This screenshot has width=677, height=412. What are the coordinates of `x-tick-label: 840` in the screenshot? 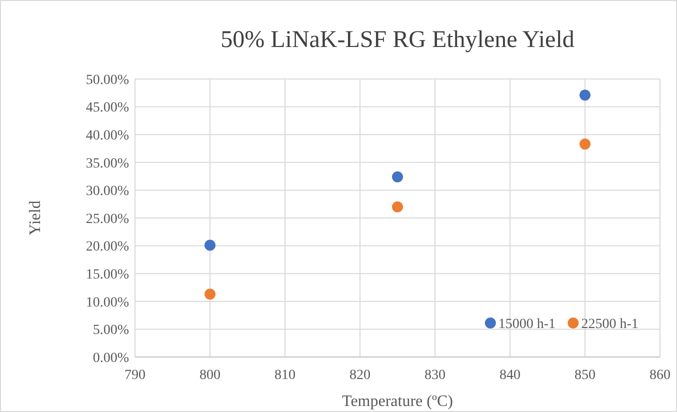 It's located at (510, 375).